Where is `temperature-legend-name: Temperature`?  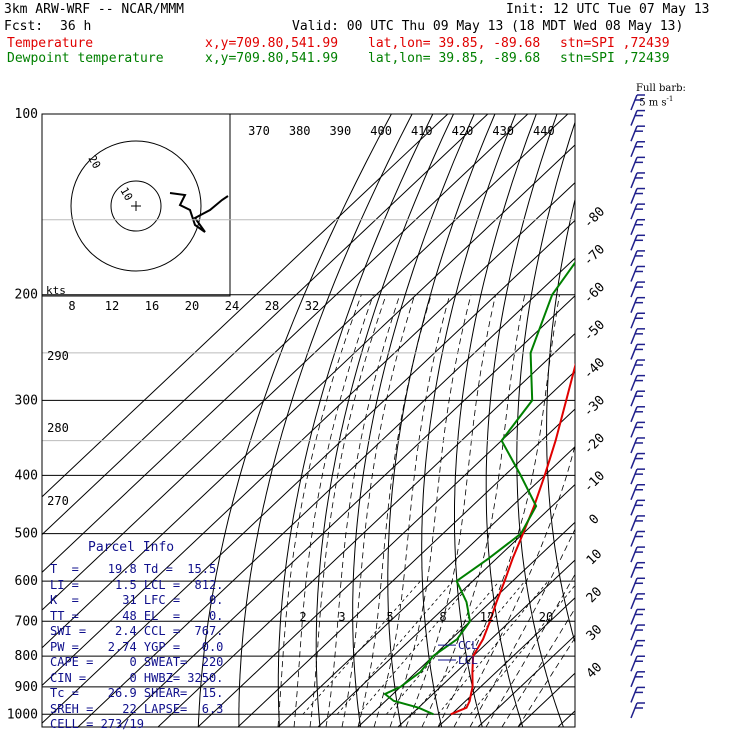 temperature-legend-name: Temperature is located at coordinates (50, 43).